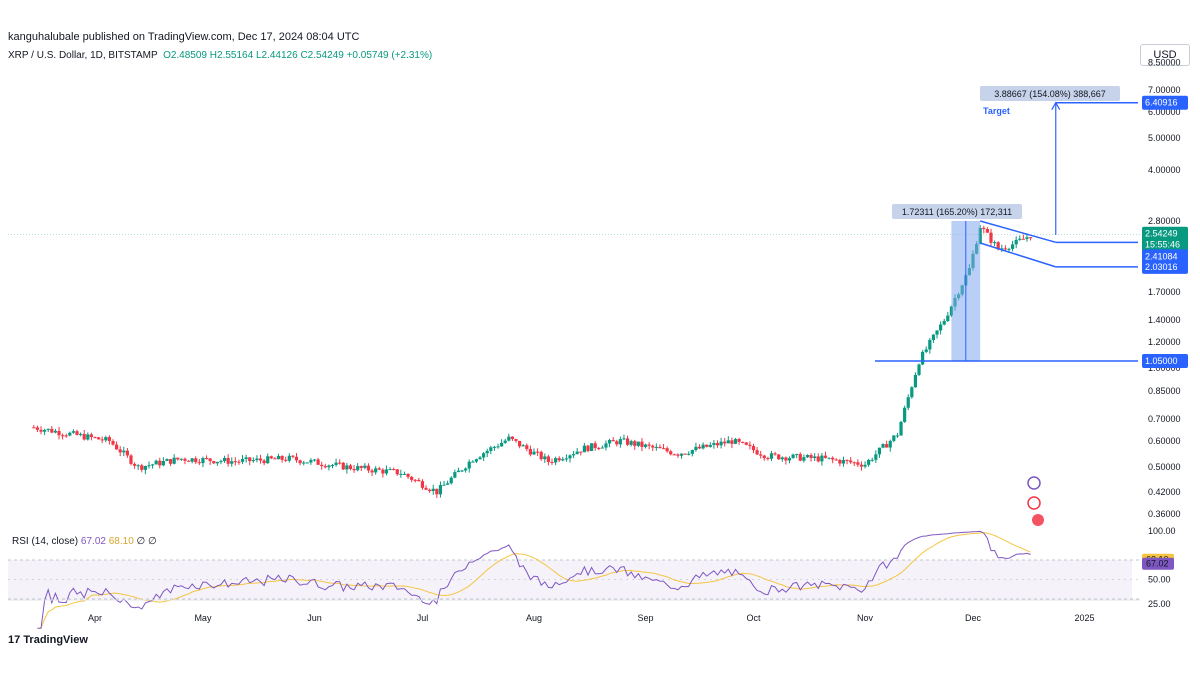 This screenshot has width=1200, height=676. I want to click on price-tick-label: 1.20000, so click(1164, 342).